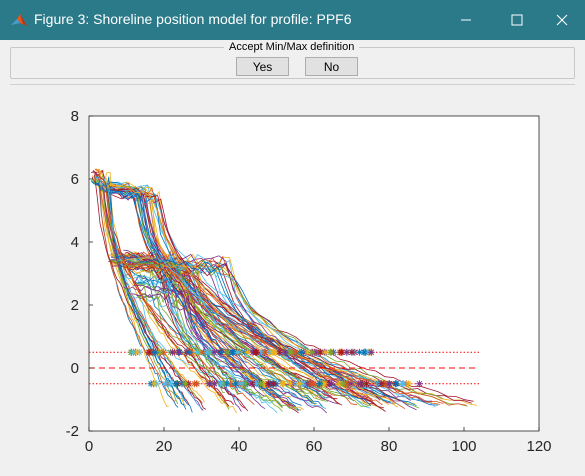 The height and width of the screenshot is (476, 585). What do you see at coordinates (463, 446) in the screenshot?
I see `x-tick-label: 100` at bounding box center [463, 446].